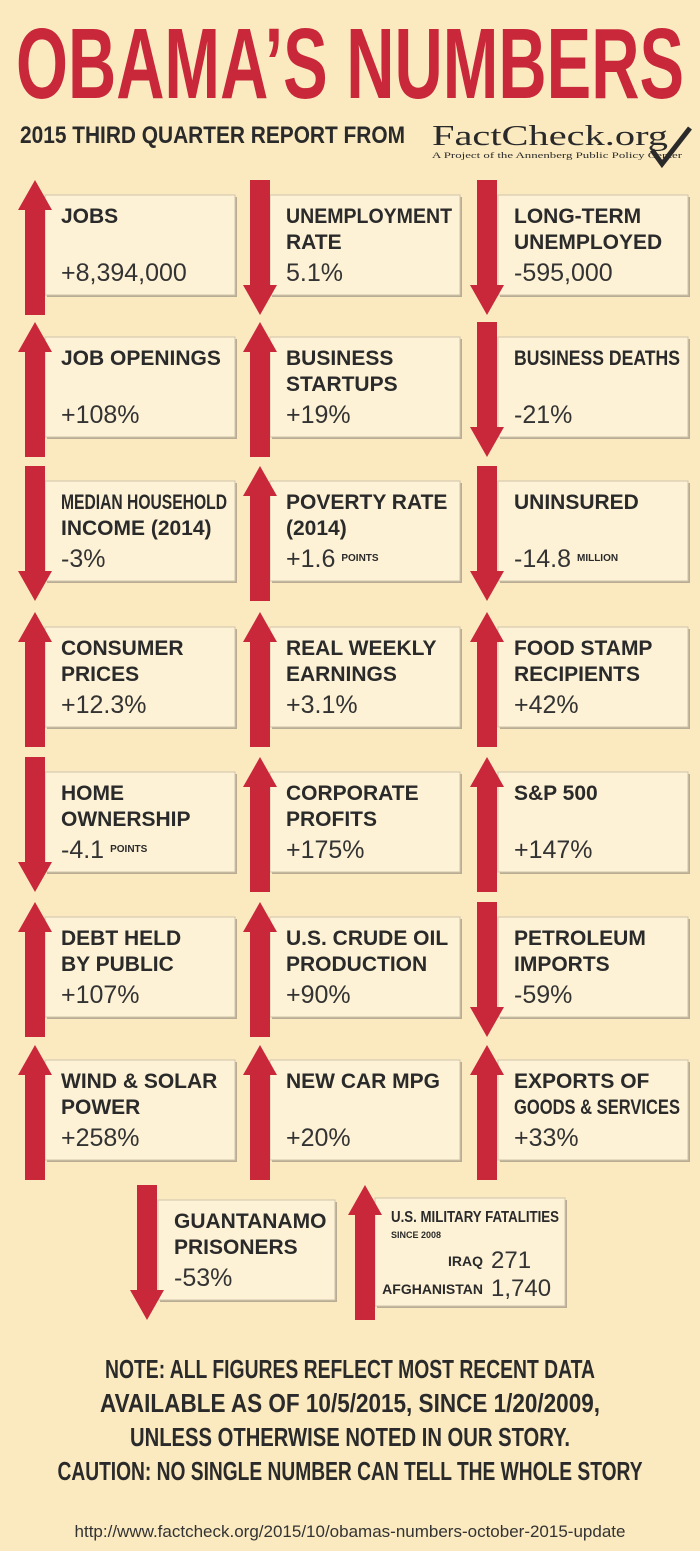 This screenshot has height=1551, width=700. What do you see at coordinates (104, 705) in the screenshot?
I see `tile-value: +12.3%` at bounding box center [104, 705].